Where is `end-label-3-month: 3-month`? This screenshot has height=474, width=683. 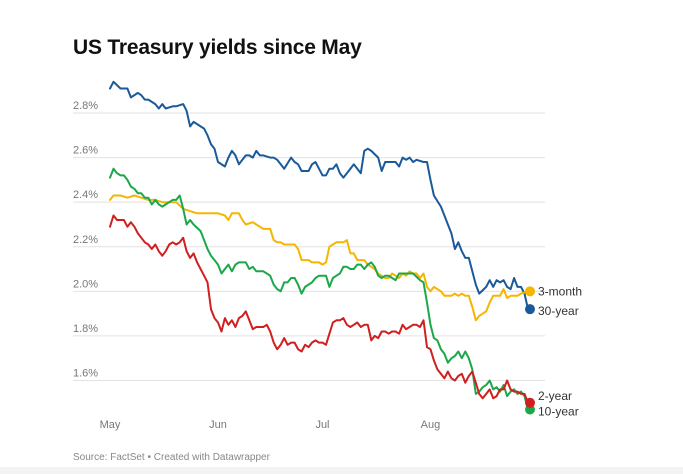 end-label-3-month: 3-month is located at coordinates (560, 291).